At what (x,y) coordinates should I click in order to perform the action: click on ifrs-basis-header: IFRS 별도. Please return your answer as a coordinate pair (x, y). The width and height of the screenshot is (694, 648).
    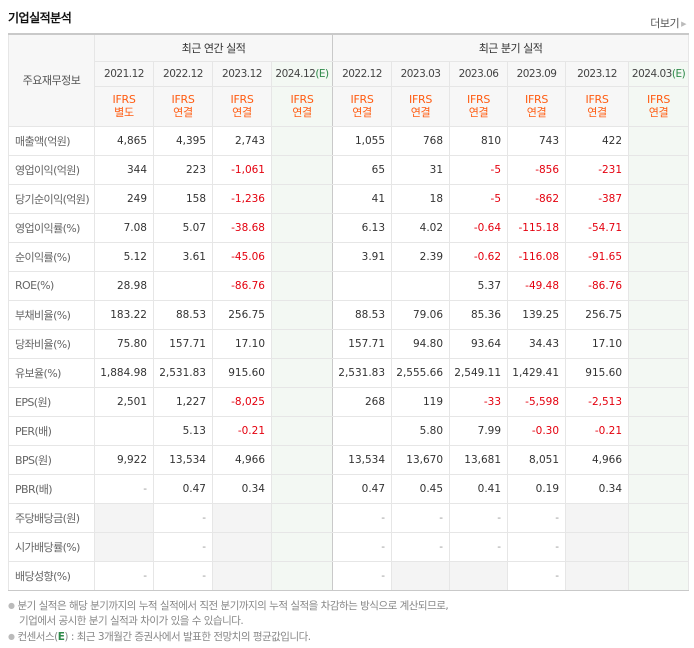
    Looking at the image, I should click on (124, 106).